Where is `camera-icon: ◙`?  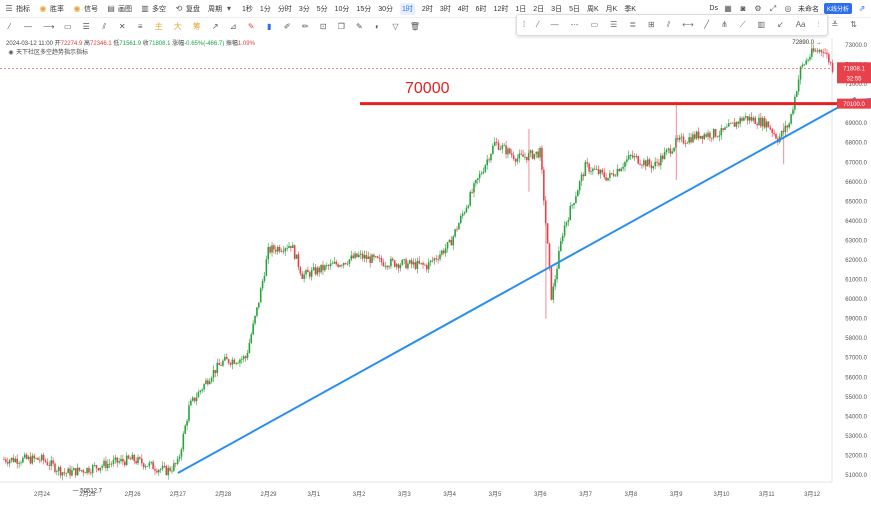
camera-icon: ◙ is located at coordinates (743, 8).